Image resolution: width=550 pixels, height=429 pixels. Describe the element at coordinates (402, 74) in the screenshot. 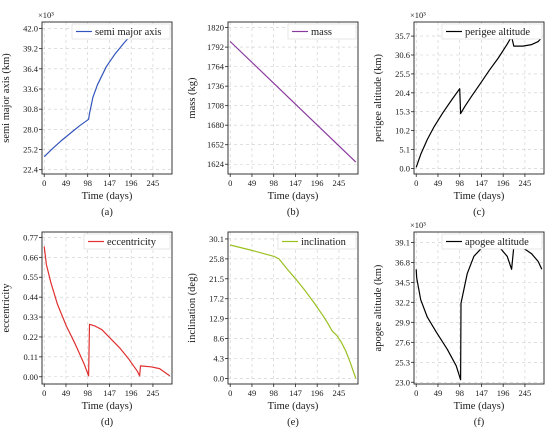

I see `y-tick-label: 25.5` at that location.